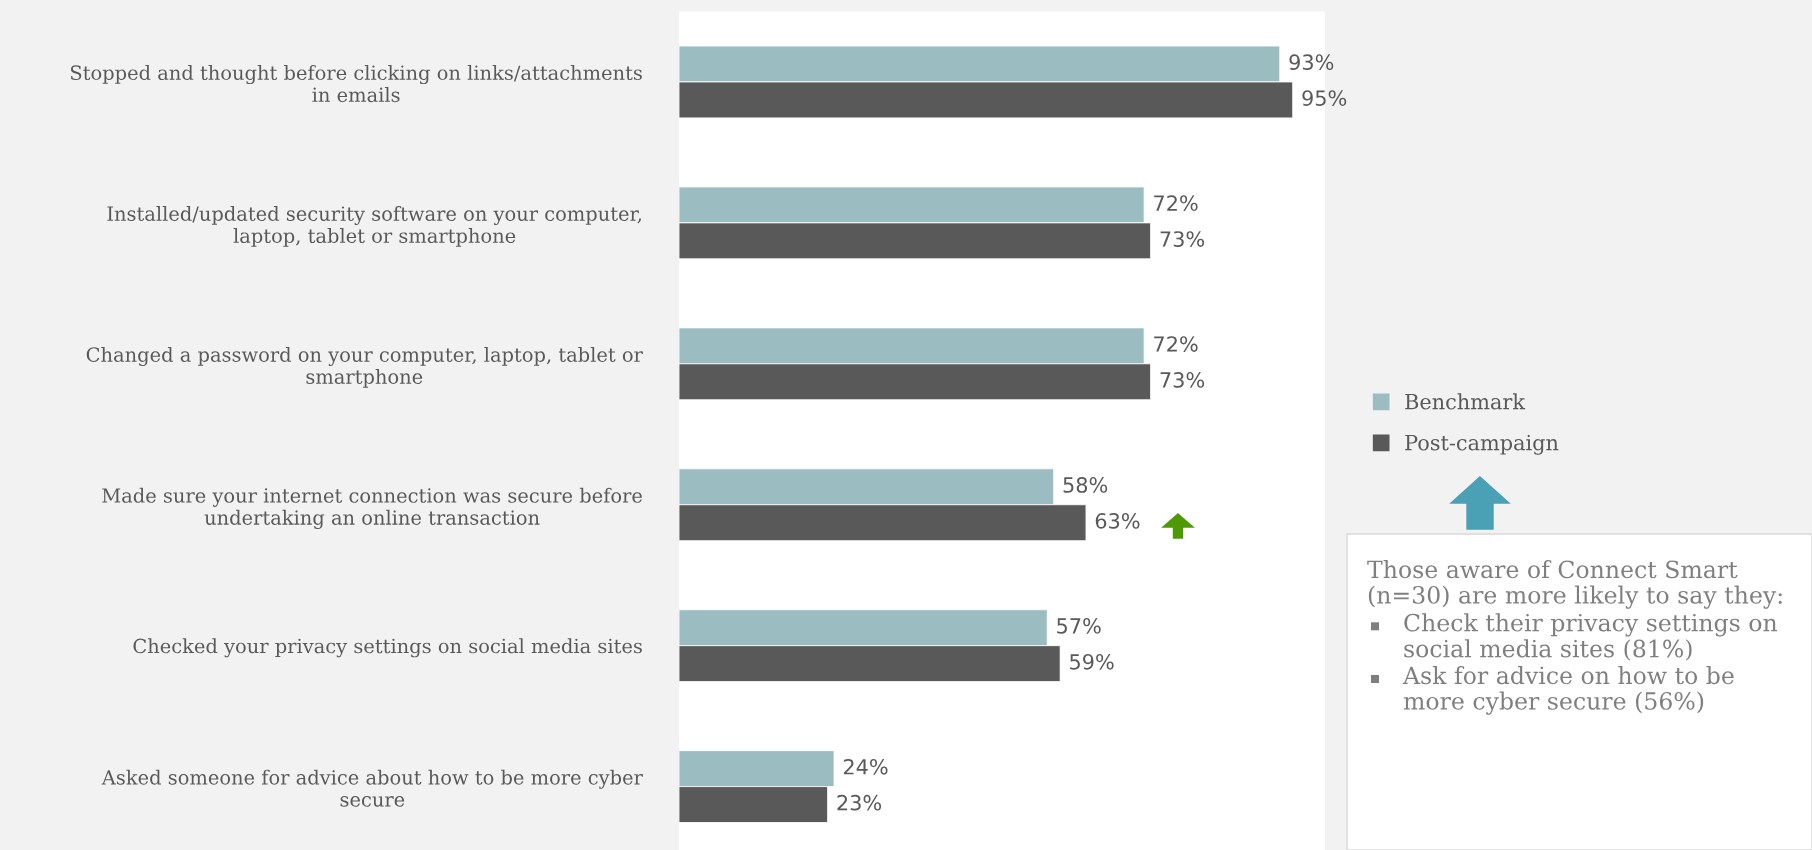 The height and width of the screenshot is (850, 1812). I want to click on data-label: 93%, so click(1311, 62).